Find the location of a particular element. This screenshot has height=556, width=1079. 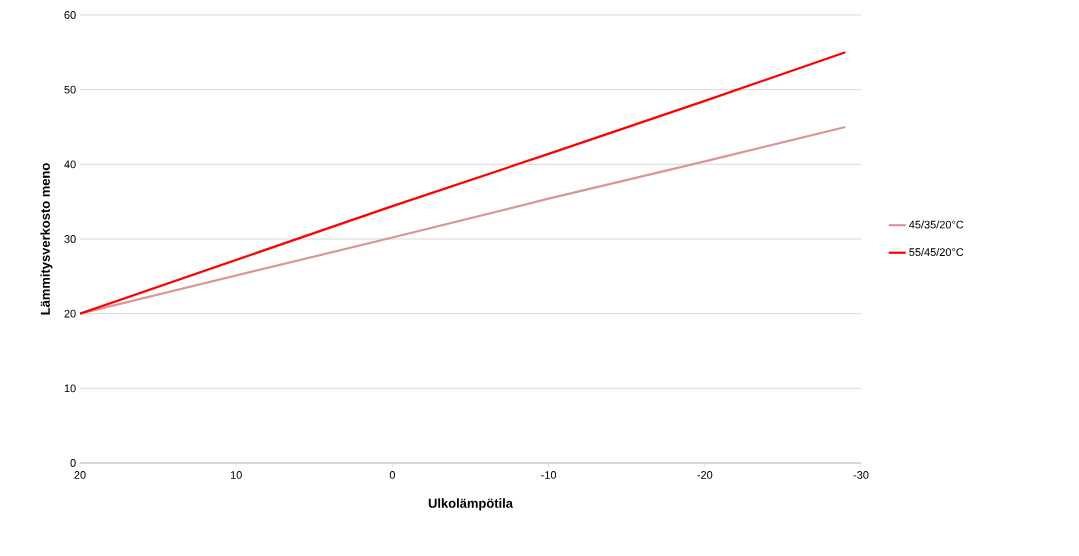

x-tick-label: 0 is located at coordinates (392, 475).